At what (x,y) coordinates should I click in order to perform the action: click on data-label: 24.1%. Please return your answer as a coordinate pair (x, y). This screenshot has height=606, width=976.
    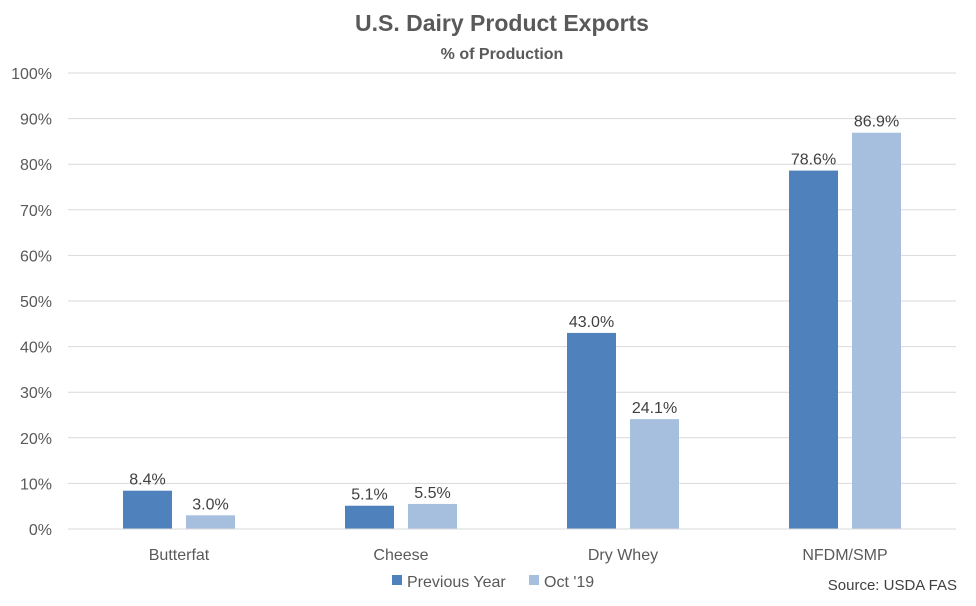
    Looking at the image, I should click on (654, 408).